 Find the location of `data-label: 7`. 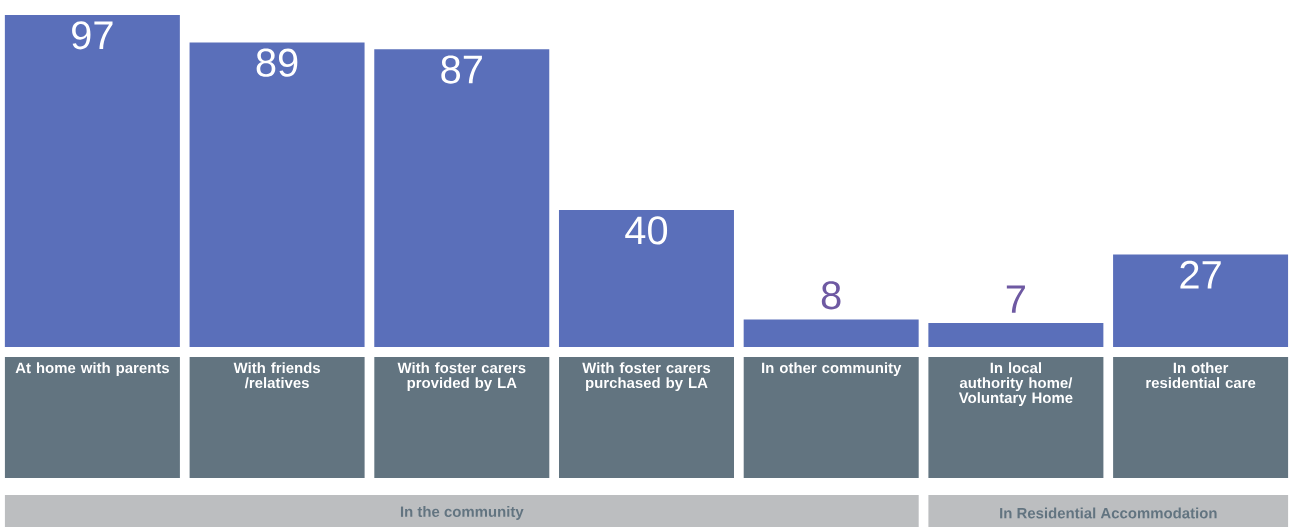

data-label: 7 is located at coordinates (1015, 299).